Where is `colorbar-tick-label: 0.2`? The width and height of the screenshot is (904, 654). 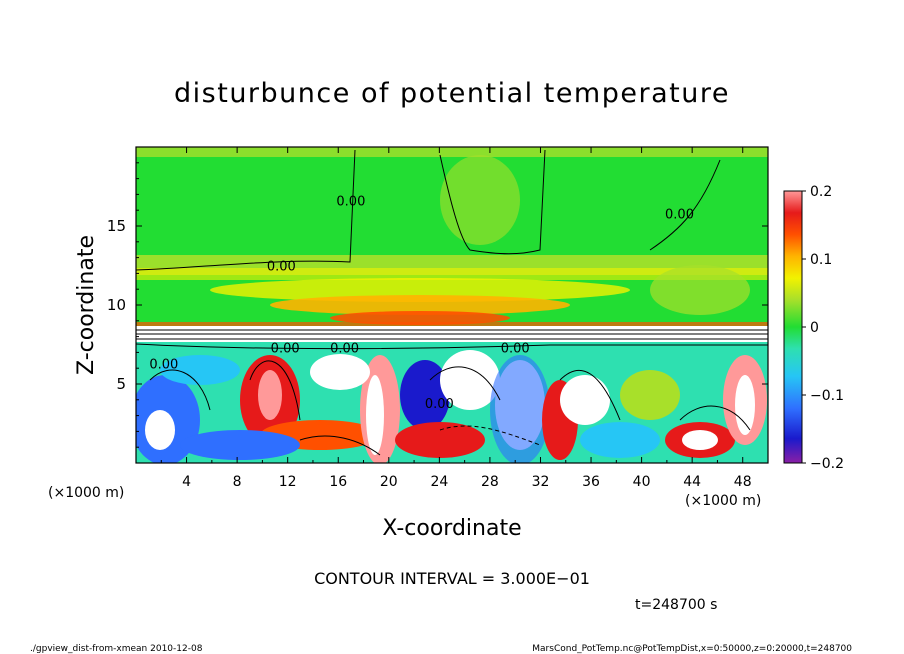
colorbar-tick-label: 0.2 is located at coordinates (821, 192).